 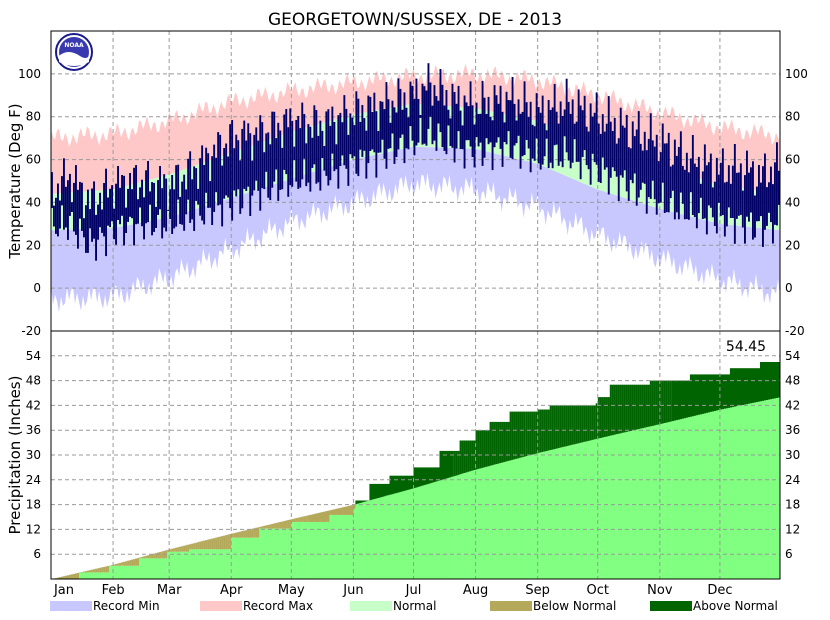 I want to click on precip-ytick-right: 36, so click(x=792, y=430).